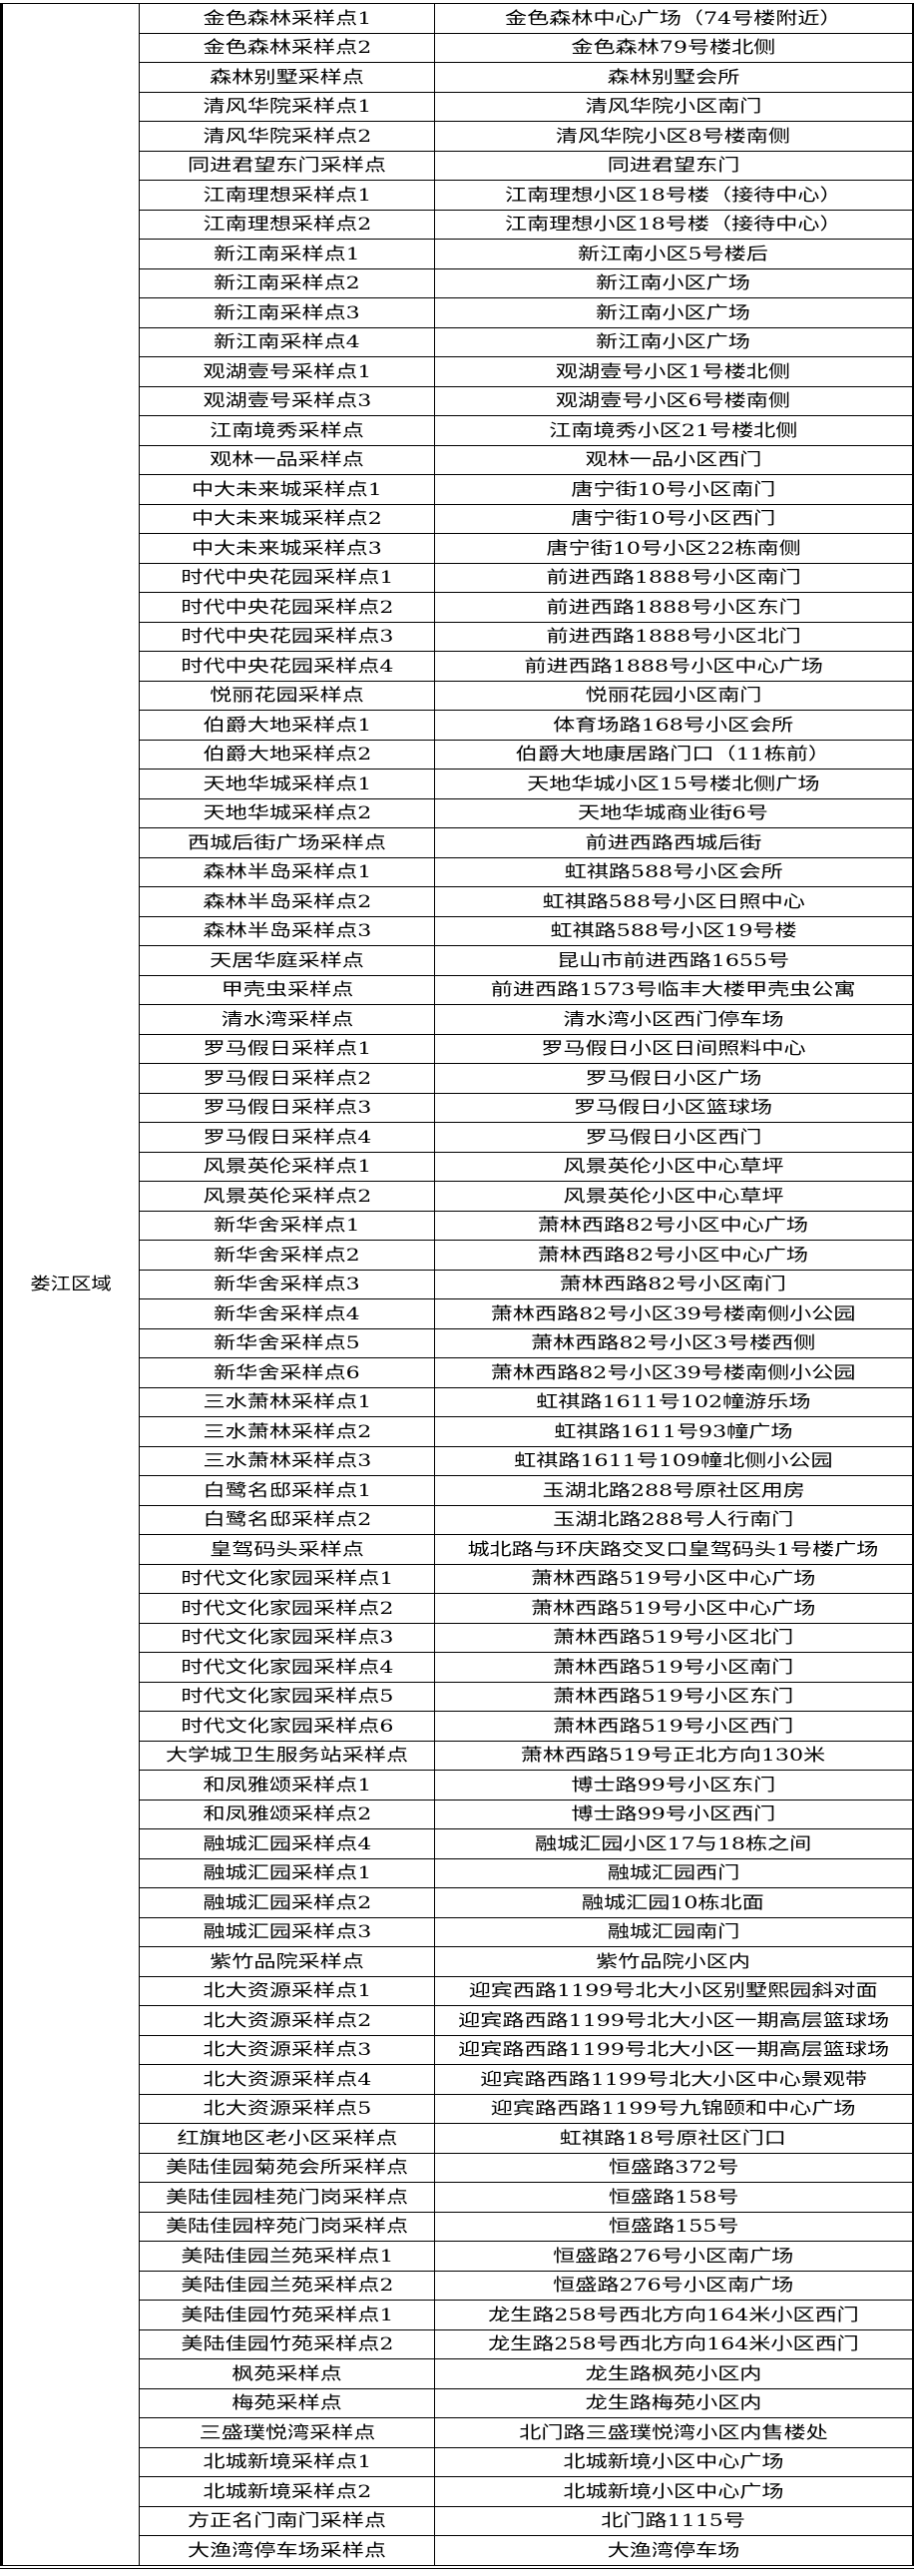  I want to click on table-row: 融城汇园采样点1 融城汇园西门, so click(457, 1873).